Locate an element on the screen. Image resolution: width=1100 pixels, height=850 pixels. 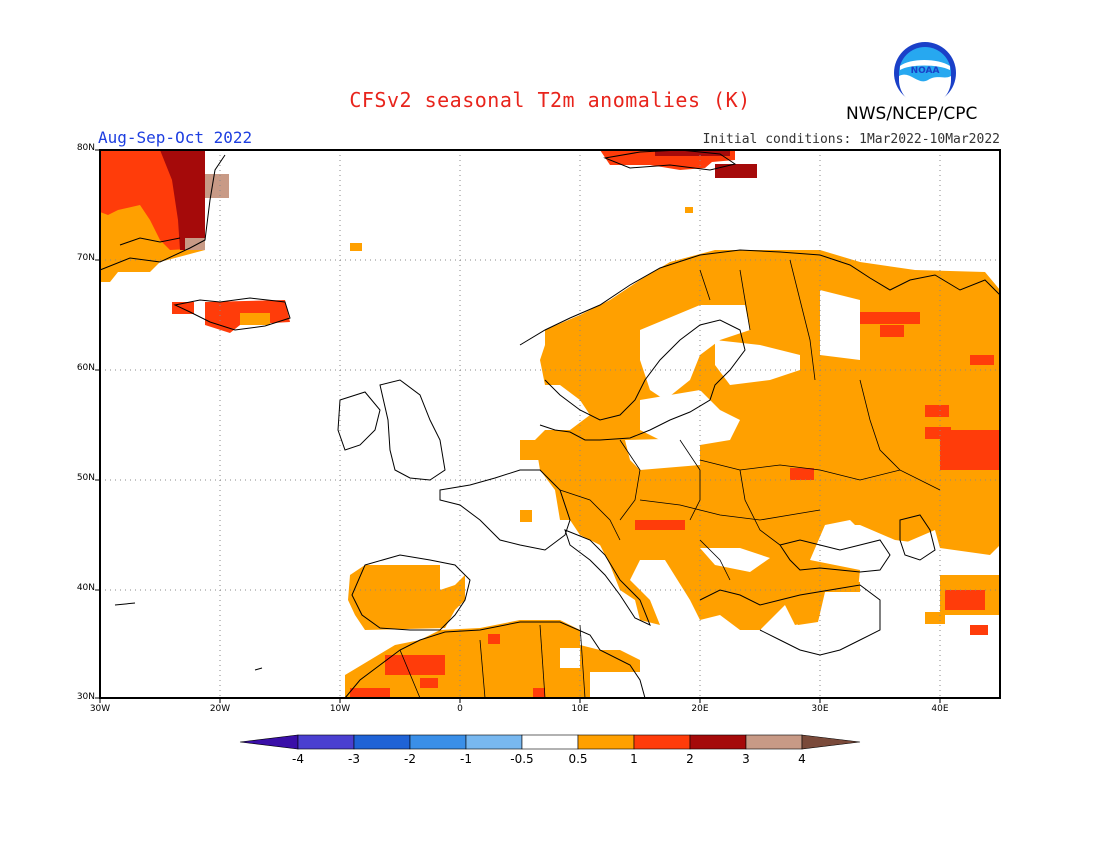
white-hole-balkans is located at coordinates (735, 560).